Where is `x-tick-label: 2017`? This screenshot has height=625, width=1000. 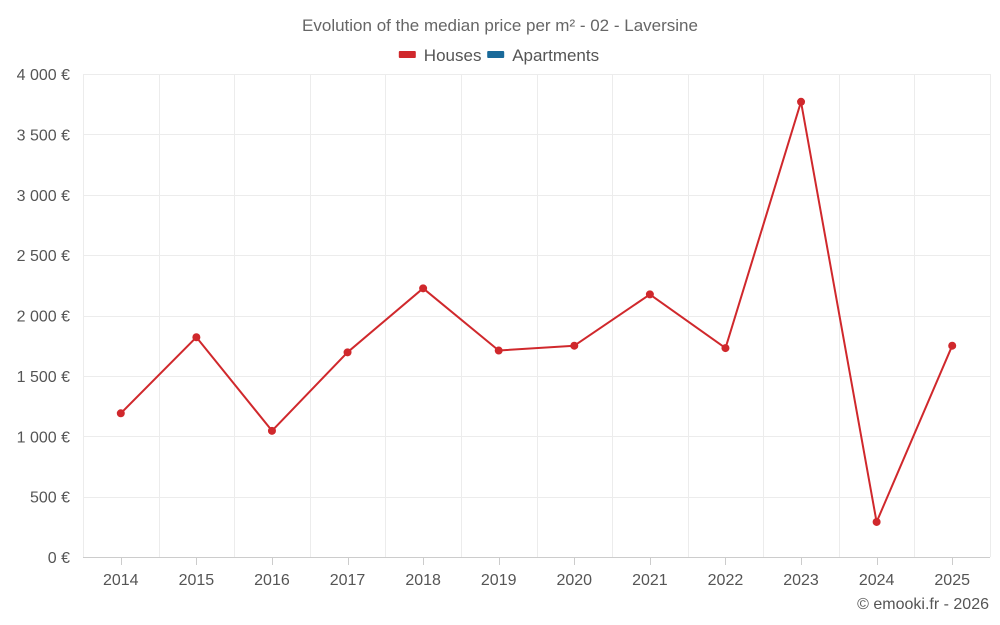 x-tick-label: 2017 is located at coordinates (348, 580).